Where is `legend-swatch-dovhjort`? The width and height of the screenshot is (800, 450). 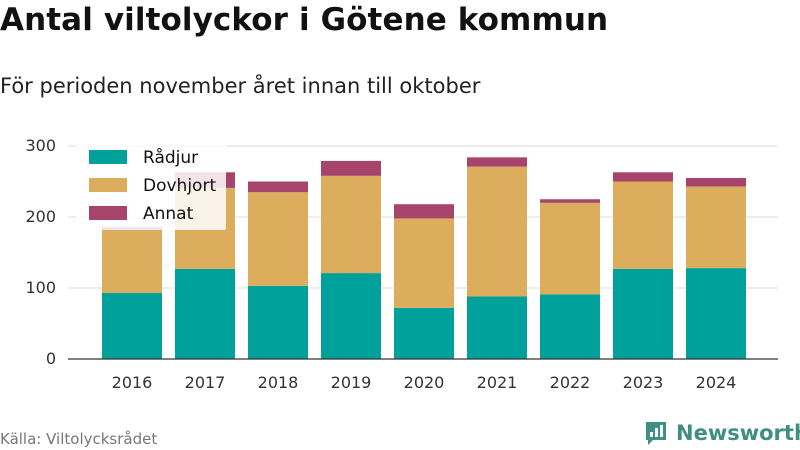
legend-swatch-dovhjort is located at coordinates (108, 185).